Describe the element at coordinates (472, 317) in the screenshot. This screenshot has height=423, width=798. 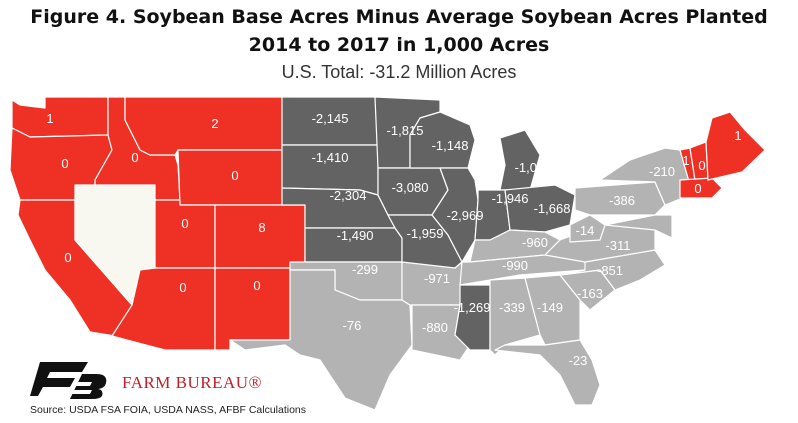
I see `state-MS` at that location.